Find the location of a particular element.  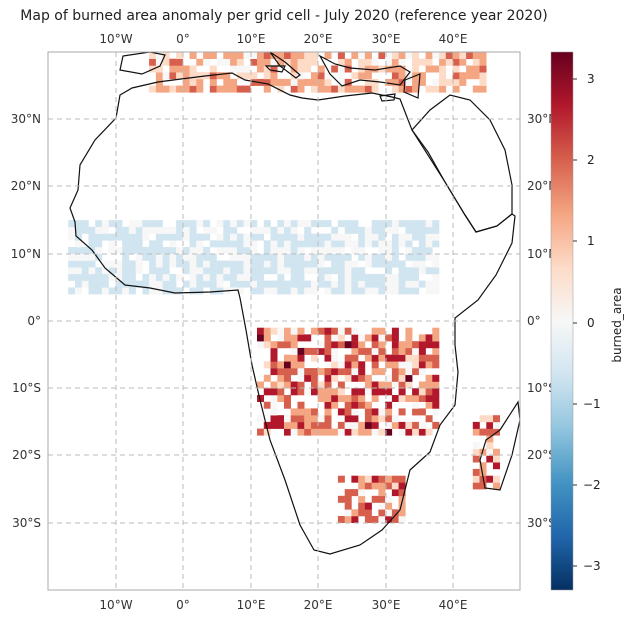

lon-tick-top: 10°W is located at coordinates (115, 39).